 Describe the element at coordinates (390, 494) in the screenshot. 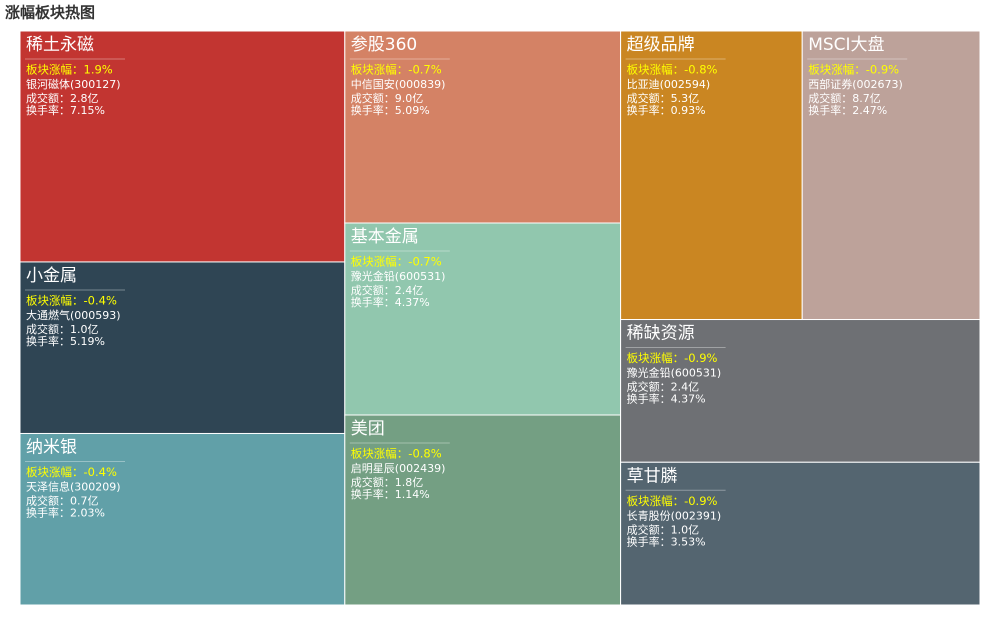

I see `tile-rate: 换手率：1.14%` at that location.